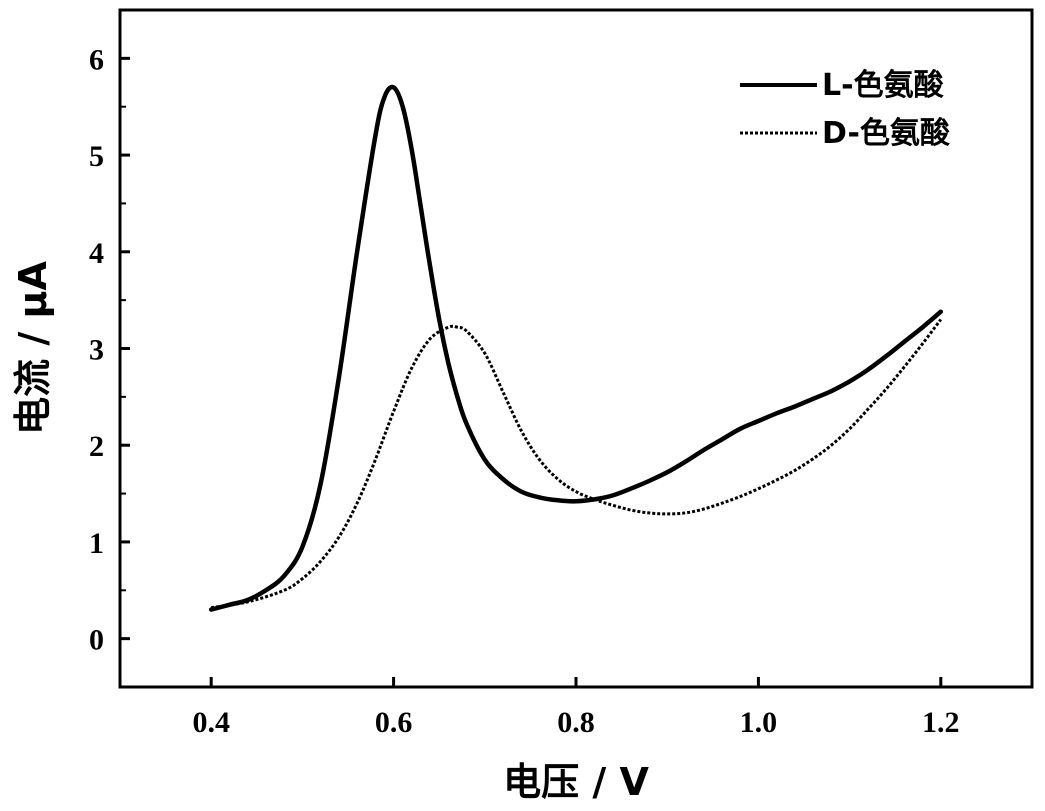 Image resolution: width=1045 pixels, height=811 pixels. Describe the element at coordinates (883, 85) in the screenshot. I see `legend-label-l-tryptophan: L-色氨酸` at that location.